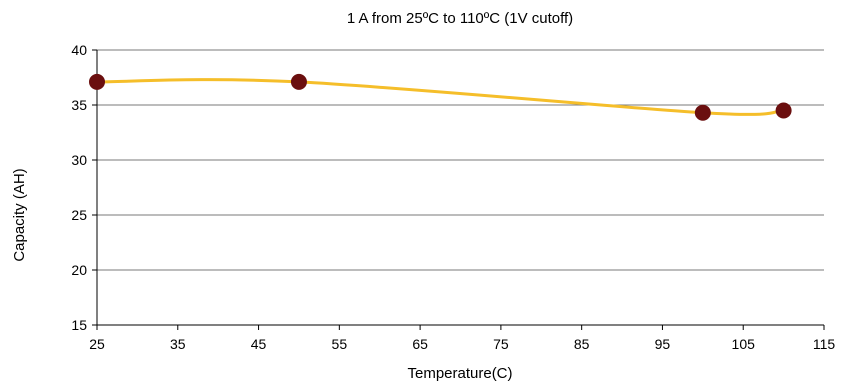 Image resolution: width=852 pixels, height=385 pixels. I want to click on x-tick-label: 115, so click(824, 344).